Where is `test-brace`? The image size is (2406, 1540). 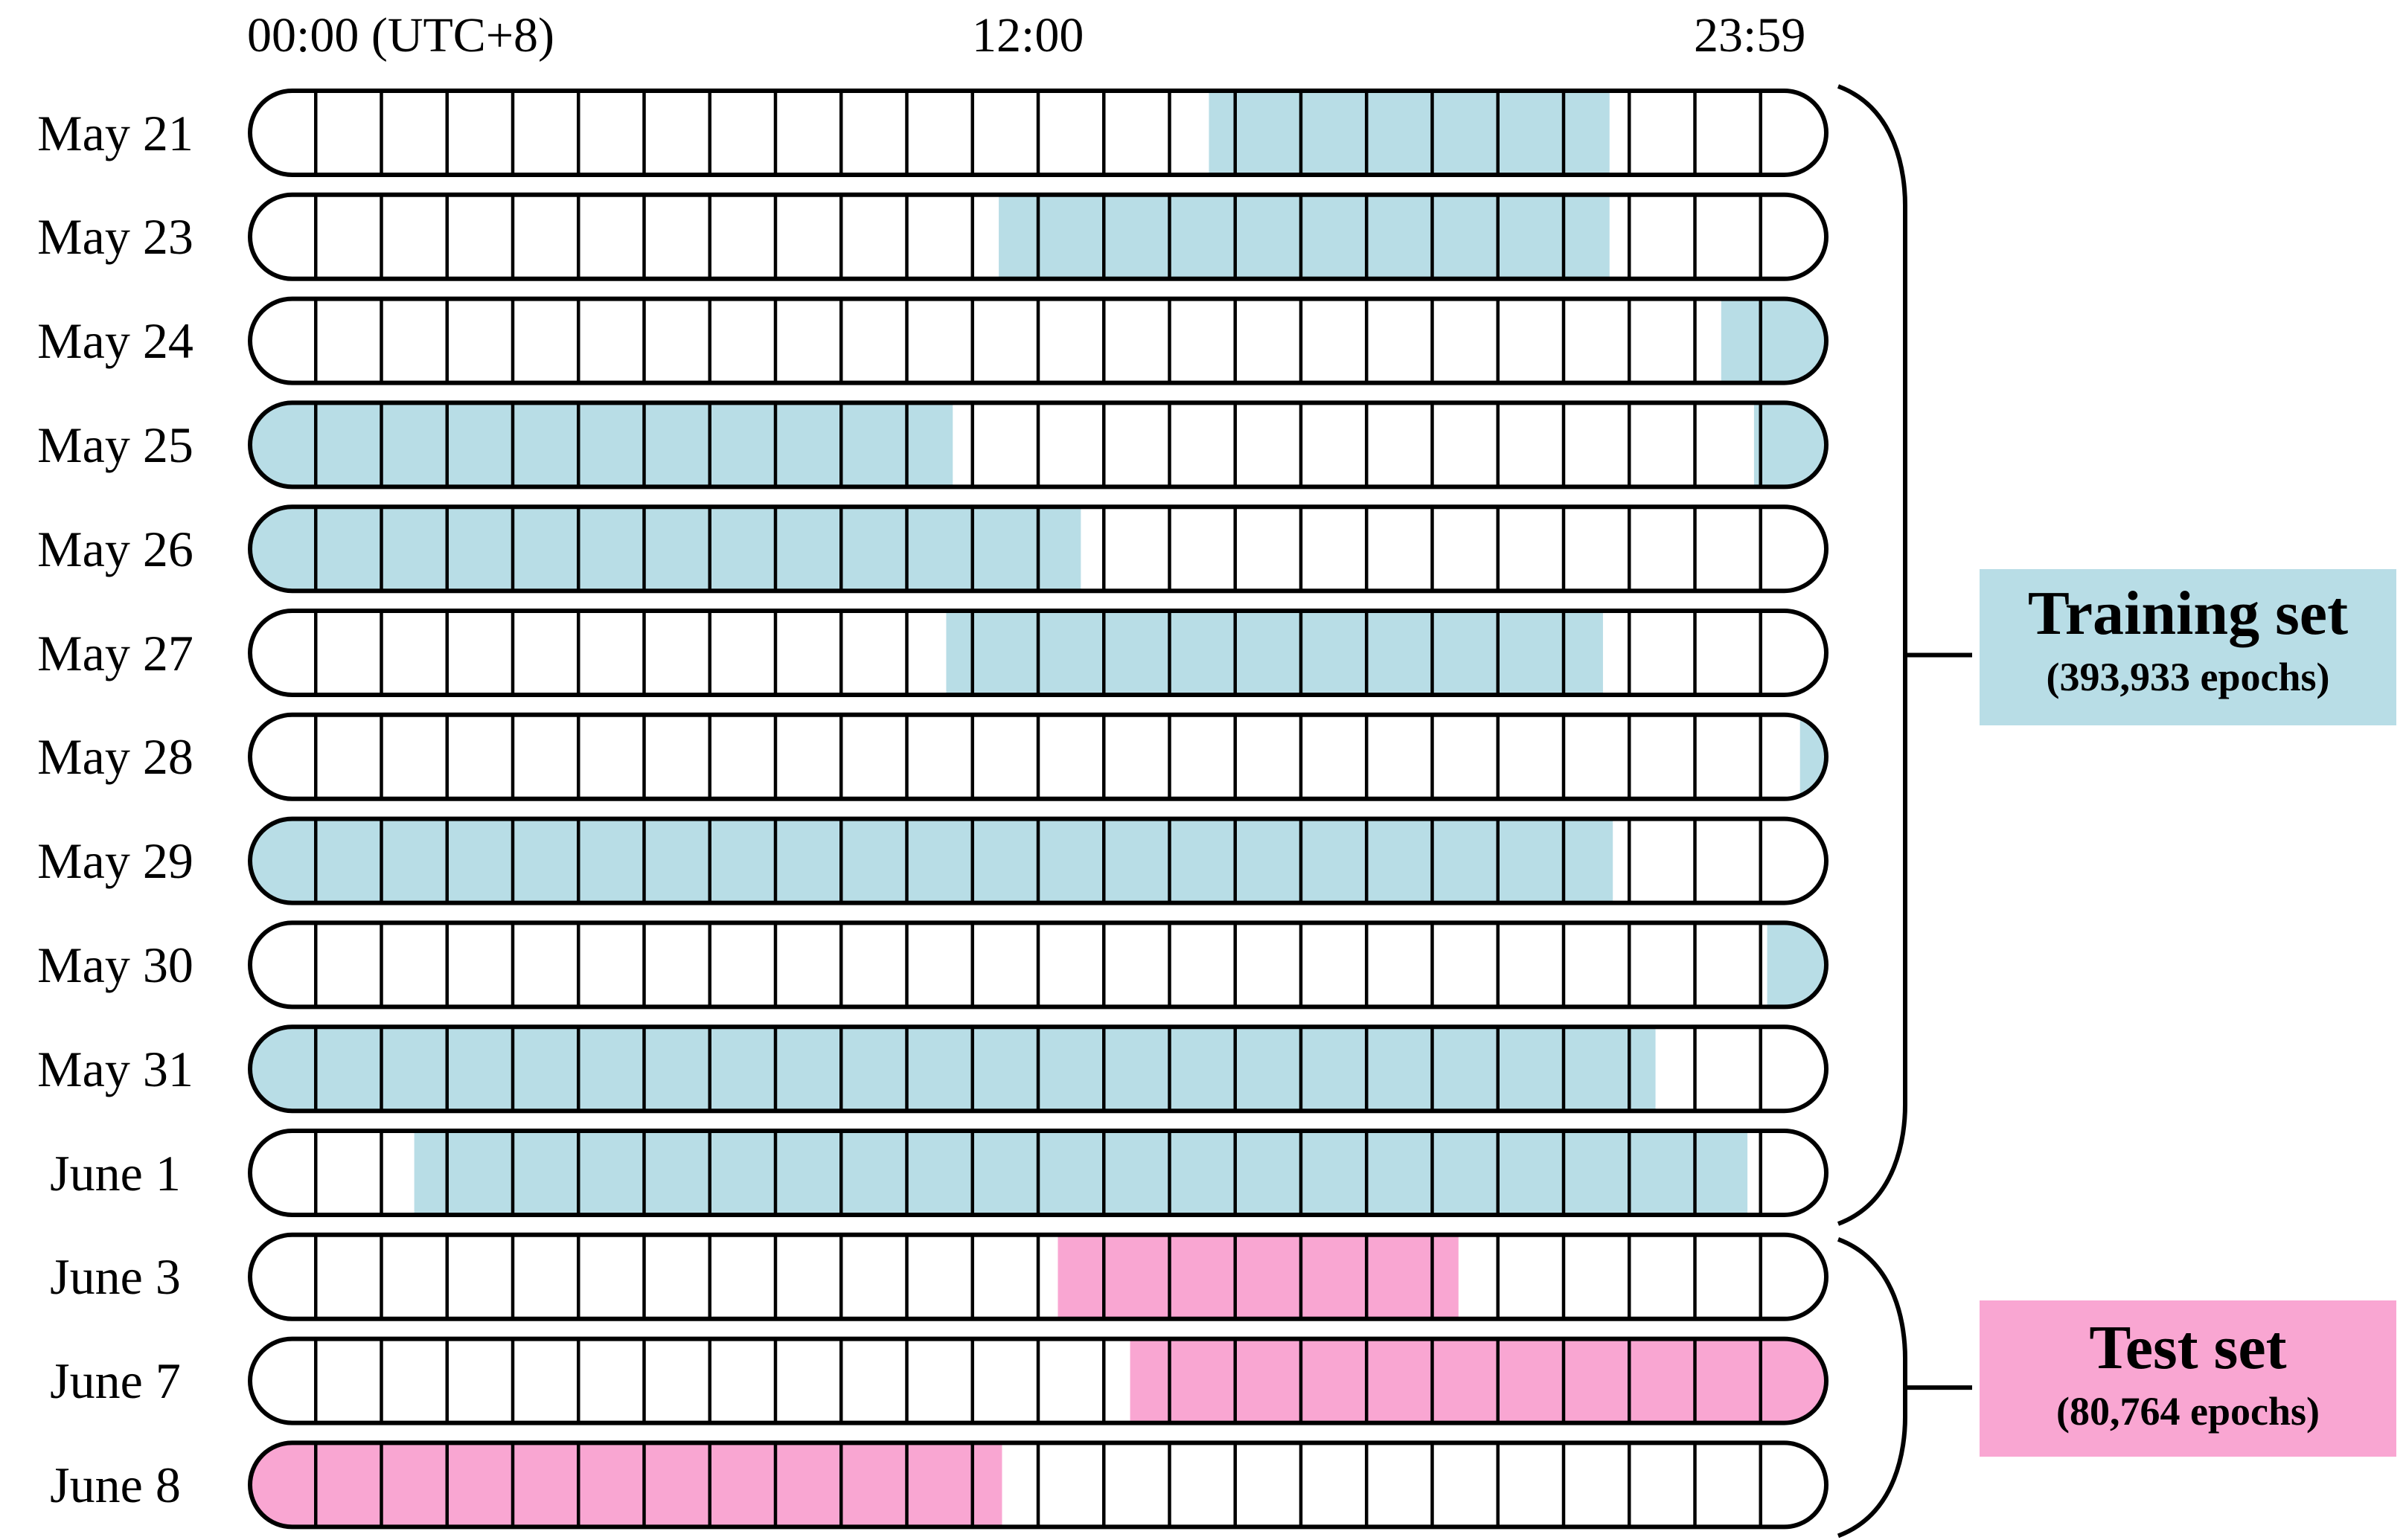 test-brace is located at coordinates (1872, 1387).